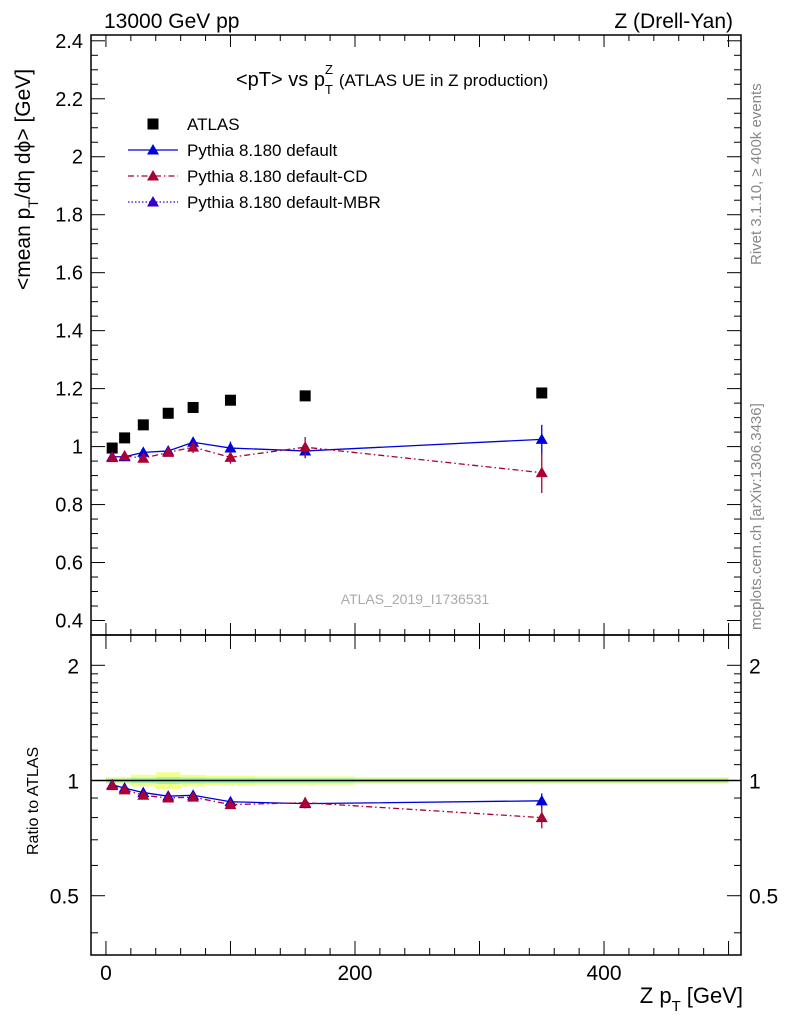 This screenshot has height=1024, width=786. What do you see at coordinates (69, 216) in the screenshot?
I see `main-y-tick-label: 1.8` at bounding box center [69, 216].